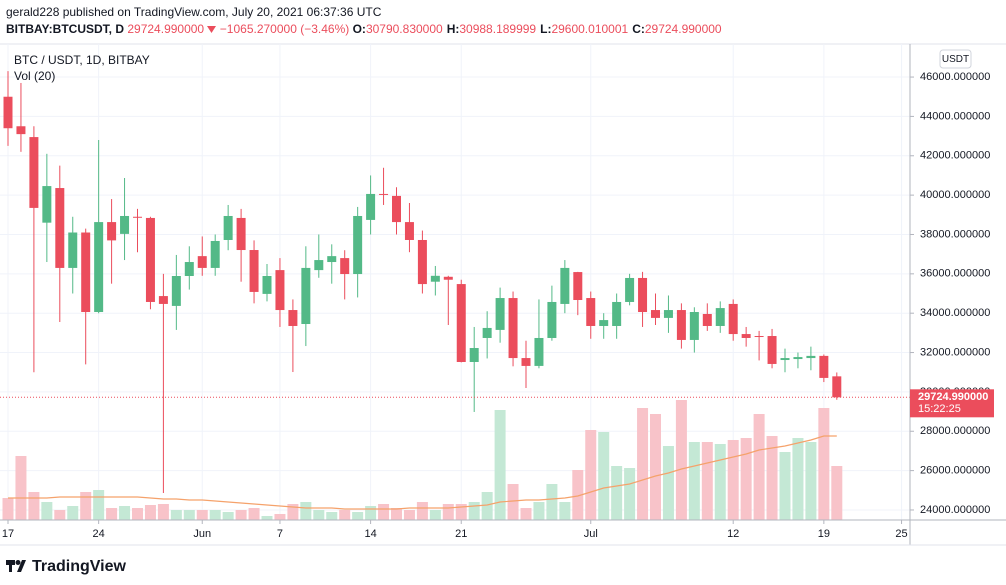 This screenshot has height=585, width=1006. Describe the element at coordinates (453, 29) in the screenshot. I see `ohlc-label: H:` at that location.